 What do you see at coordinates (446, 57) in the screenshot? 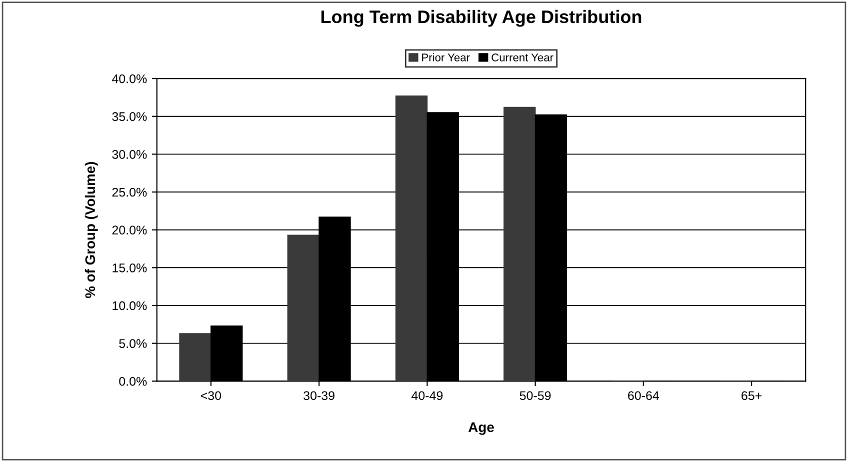
I see `legend-label: Prior Year` at bounding box center [446, 57].